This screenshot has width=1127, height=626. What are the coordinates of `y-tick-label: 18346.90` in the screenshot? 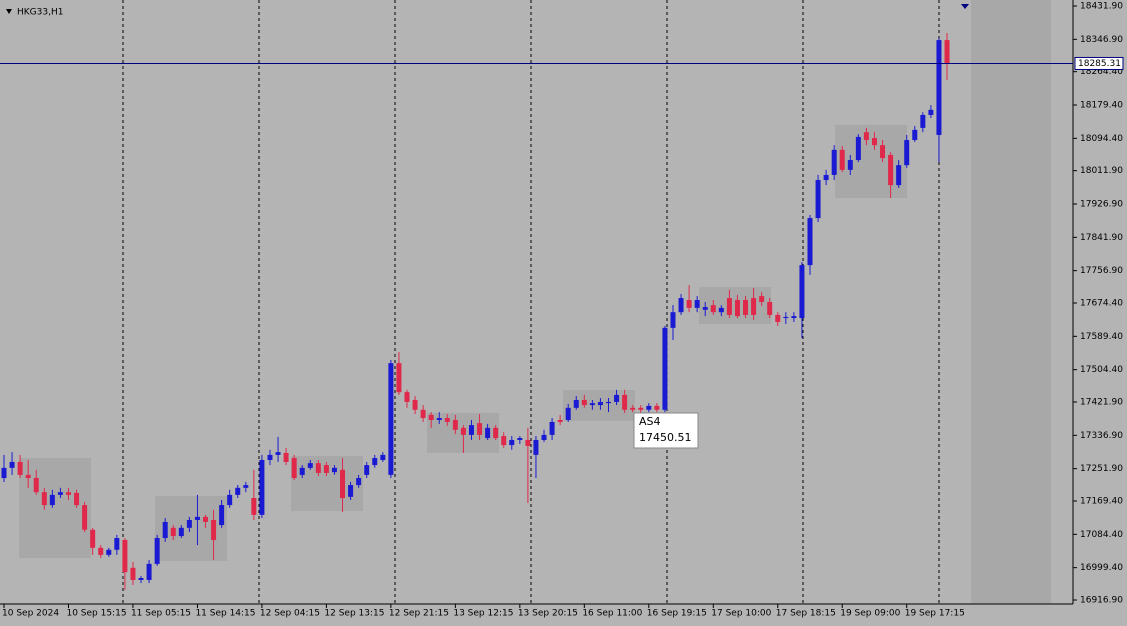 It's located at (1101, 40).